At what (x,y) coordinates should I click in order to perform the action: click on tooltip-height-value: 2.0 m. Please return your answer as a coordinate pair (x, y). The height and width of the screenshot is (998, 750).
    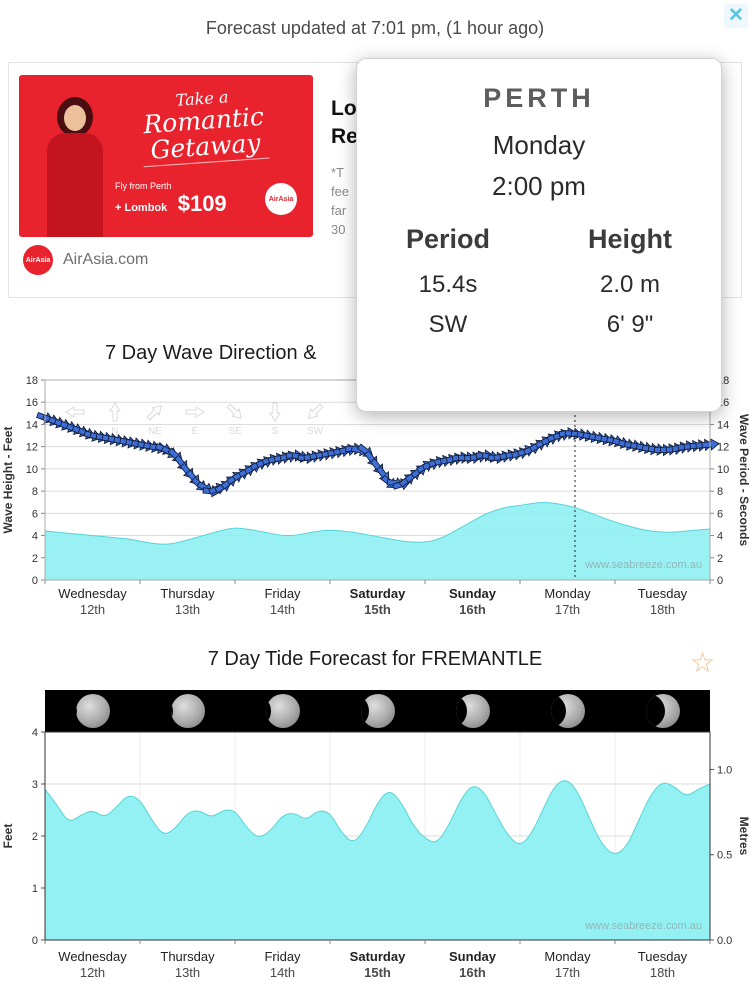
    Looking at the image, I should click on (630, 284).